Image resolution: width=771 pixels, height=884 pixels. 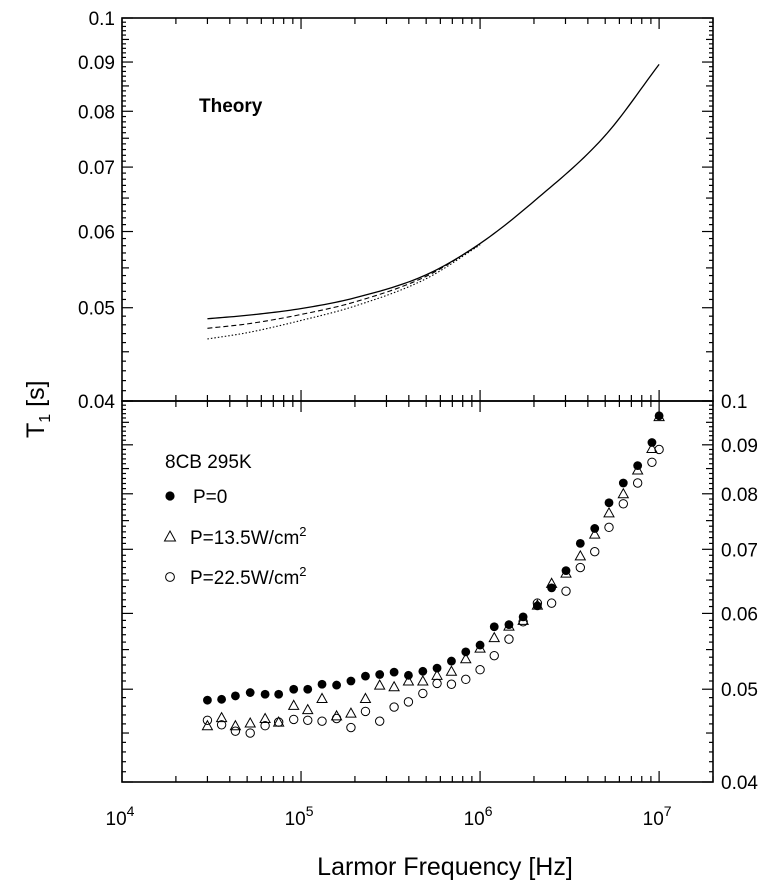 What do you see at coordinates (38, 409) in the screenshot?
I see `y-axis-title: T1 [s]` at bounding box center [38, 409].